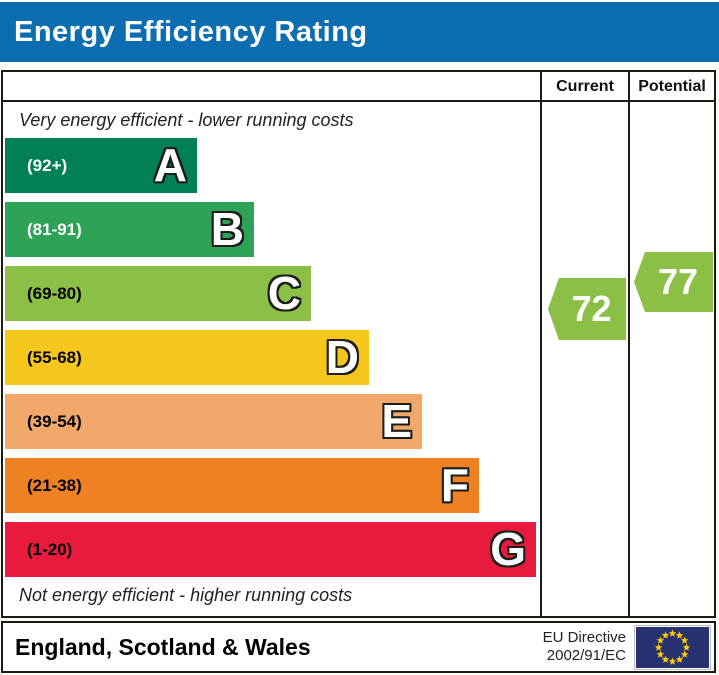 This screenshot has width=719, height=675. I want to click on current-column-header: Current, so click(585, 86).